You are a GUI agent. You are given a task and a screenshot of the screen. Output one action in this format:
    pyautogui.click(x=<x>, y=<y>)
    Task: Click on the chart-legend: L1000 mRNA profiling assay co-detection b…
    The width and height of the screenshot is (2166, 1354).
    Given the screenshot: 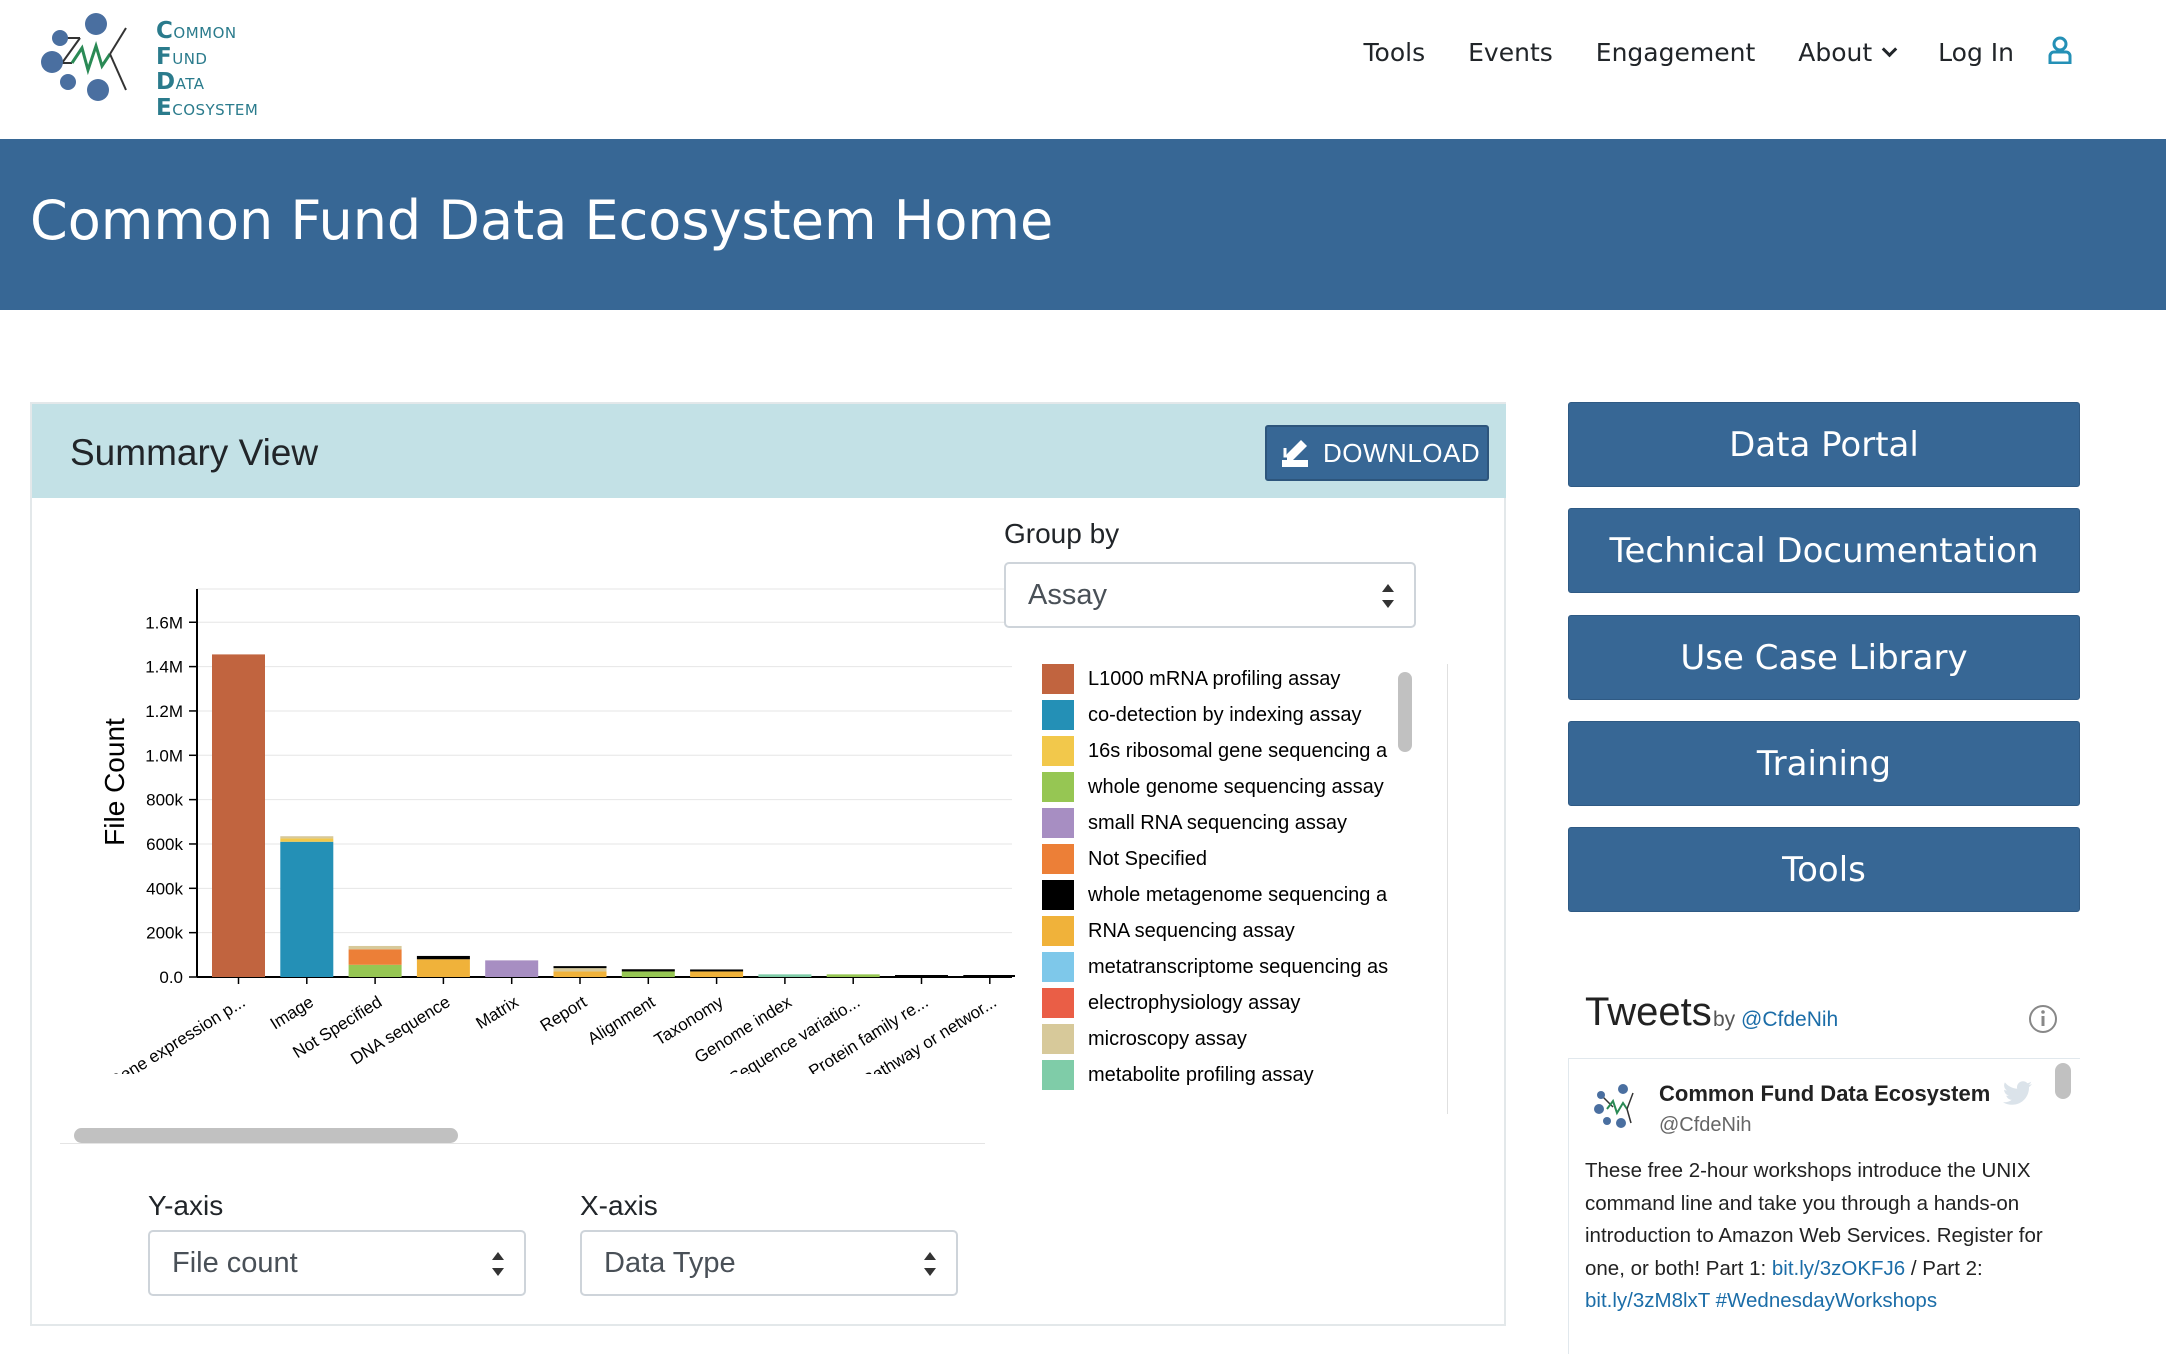 What is the action you would take?
    pyautogui.click(x=1234, y=889)
    